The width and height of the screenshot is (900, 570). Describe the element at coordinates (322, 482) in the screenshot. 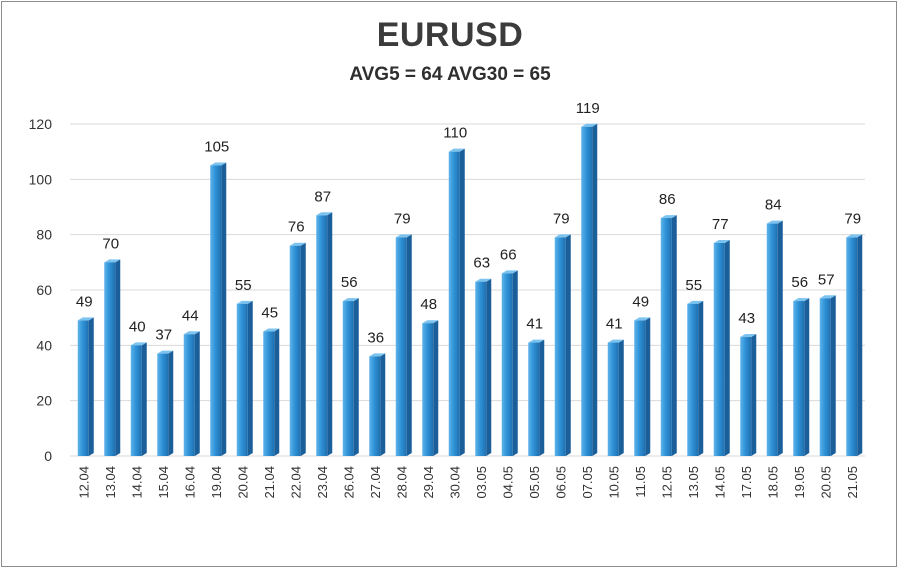

I see `x-tick-label: 23.04` at that location.